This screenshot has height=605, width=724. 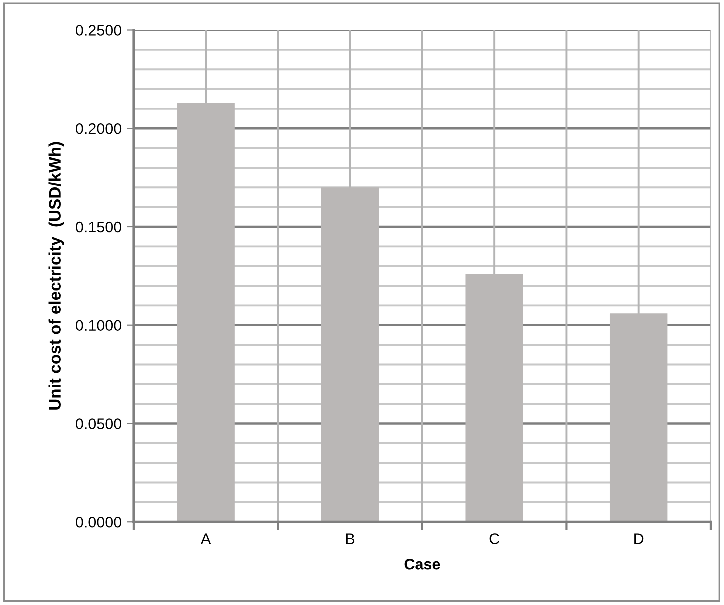 I want to click on y-tick-label: 0.0500, so click(x=99, y=424).